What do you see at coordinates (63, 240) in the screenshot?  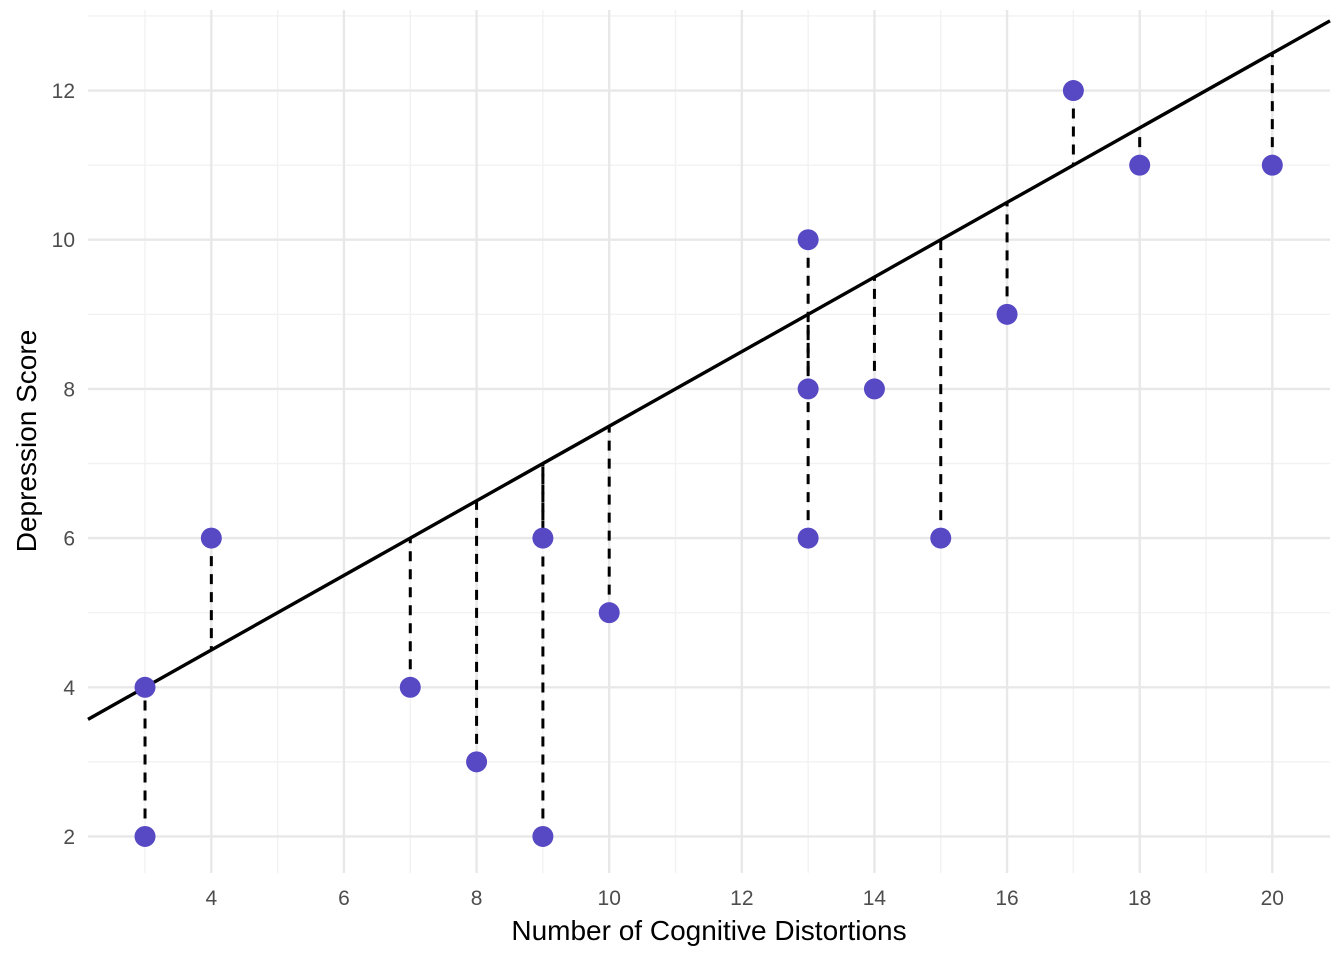 I see `y-tick-label: 10` at bounding box center [63, 240].